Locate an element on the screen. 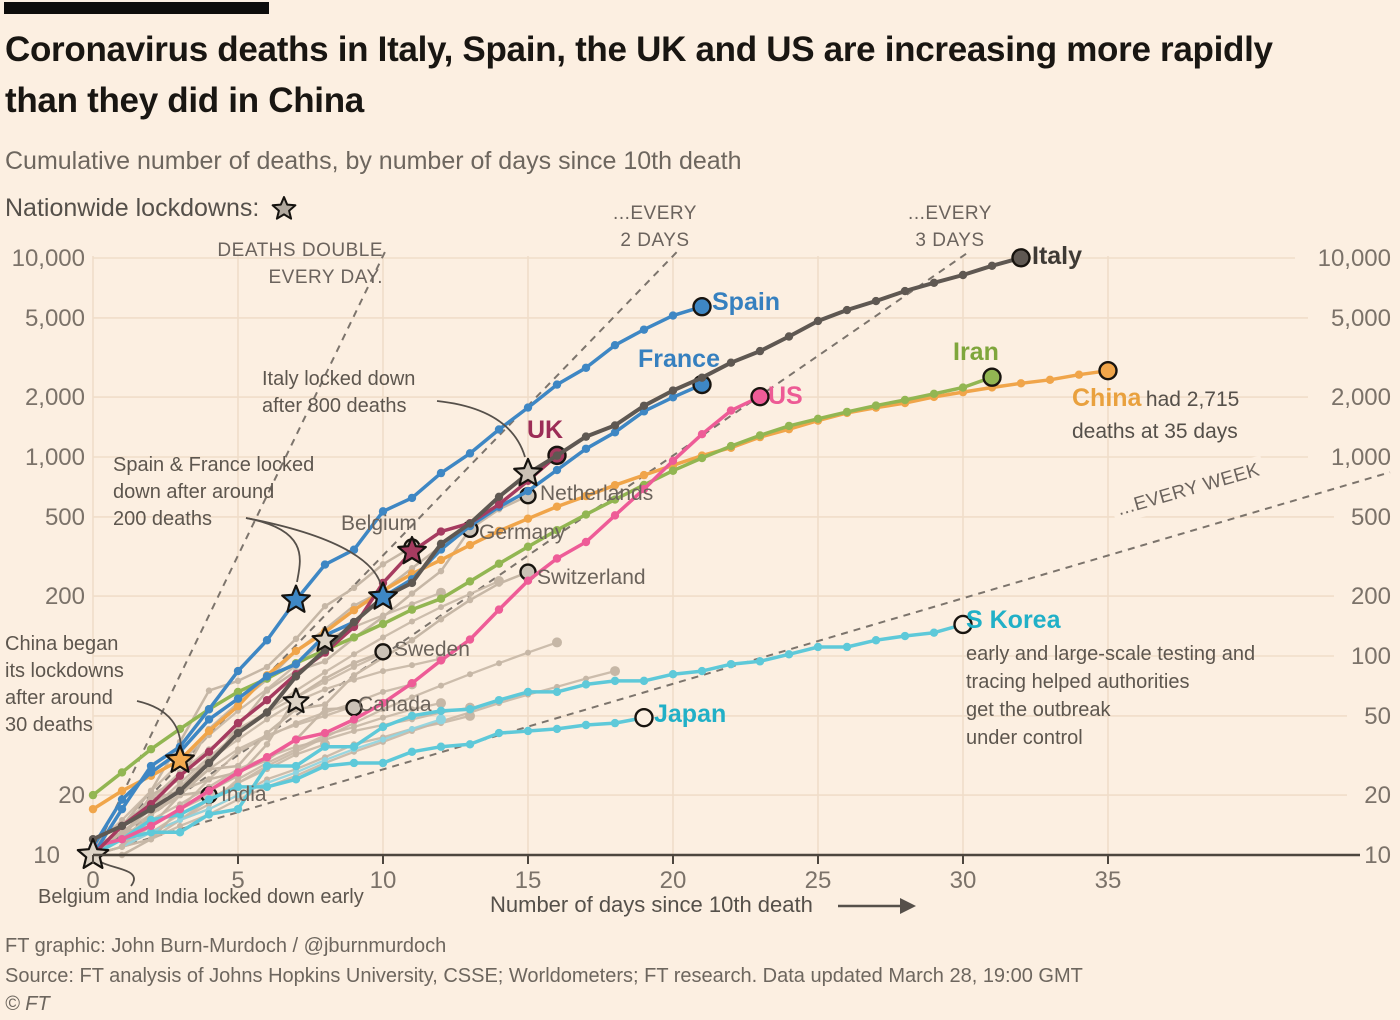  series-label-india: India is located at coordinates (244, 794).